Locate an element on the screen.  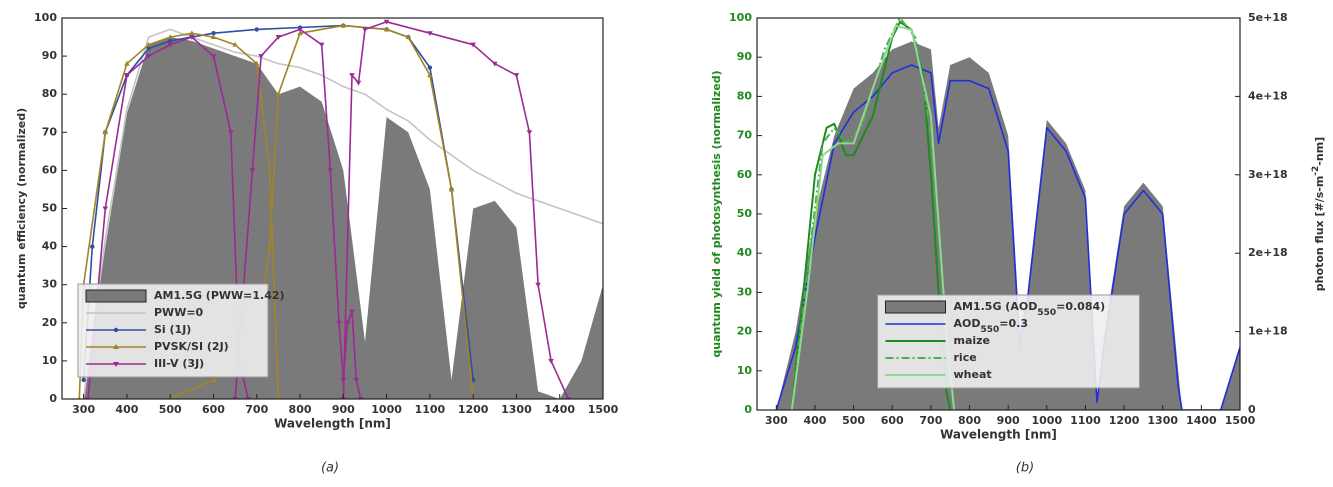
y2-axis-label-part: -nm] is located at coordinates (1319, 151).